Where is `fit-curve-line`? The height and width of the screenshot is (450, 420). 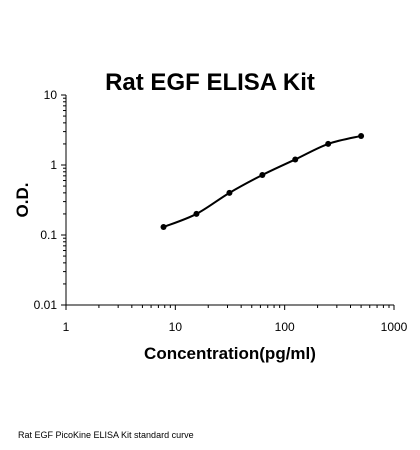
fit-curve-line is located at coordinates (262, 181).